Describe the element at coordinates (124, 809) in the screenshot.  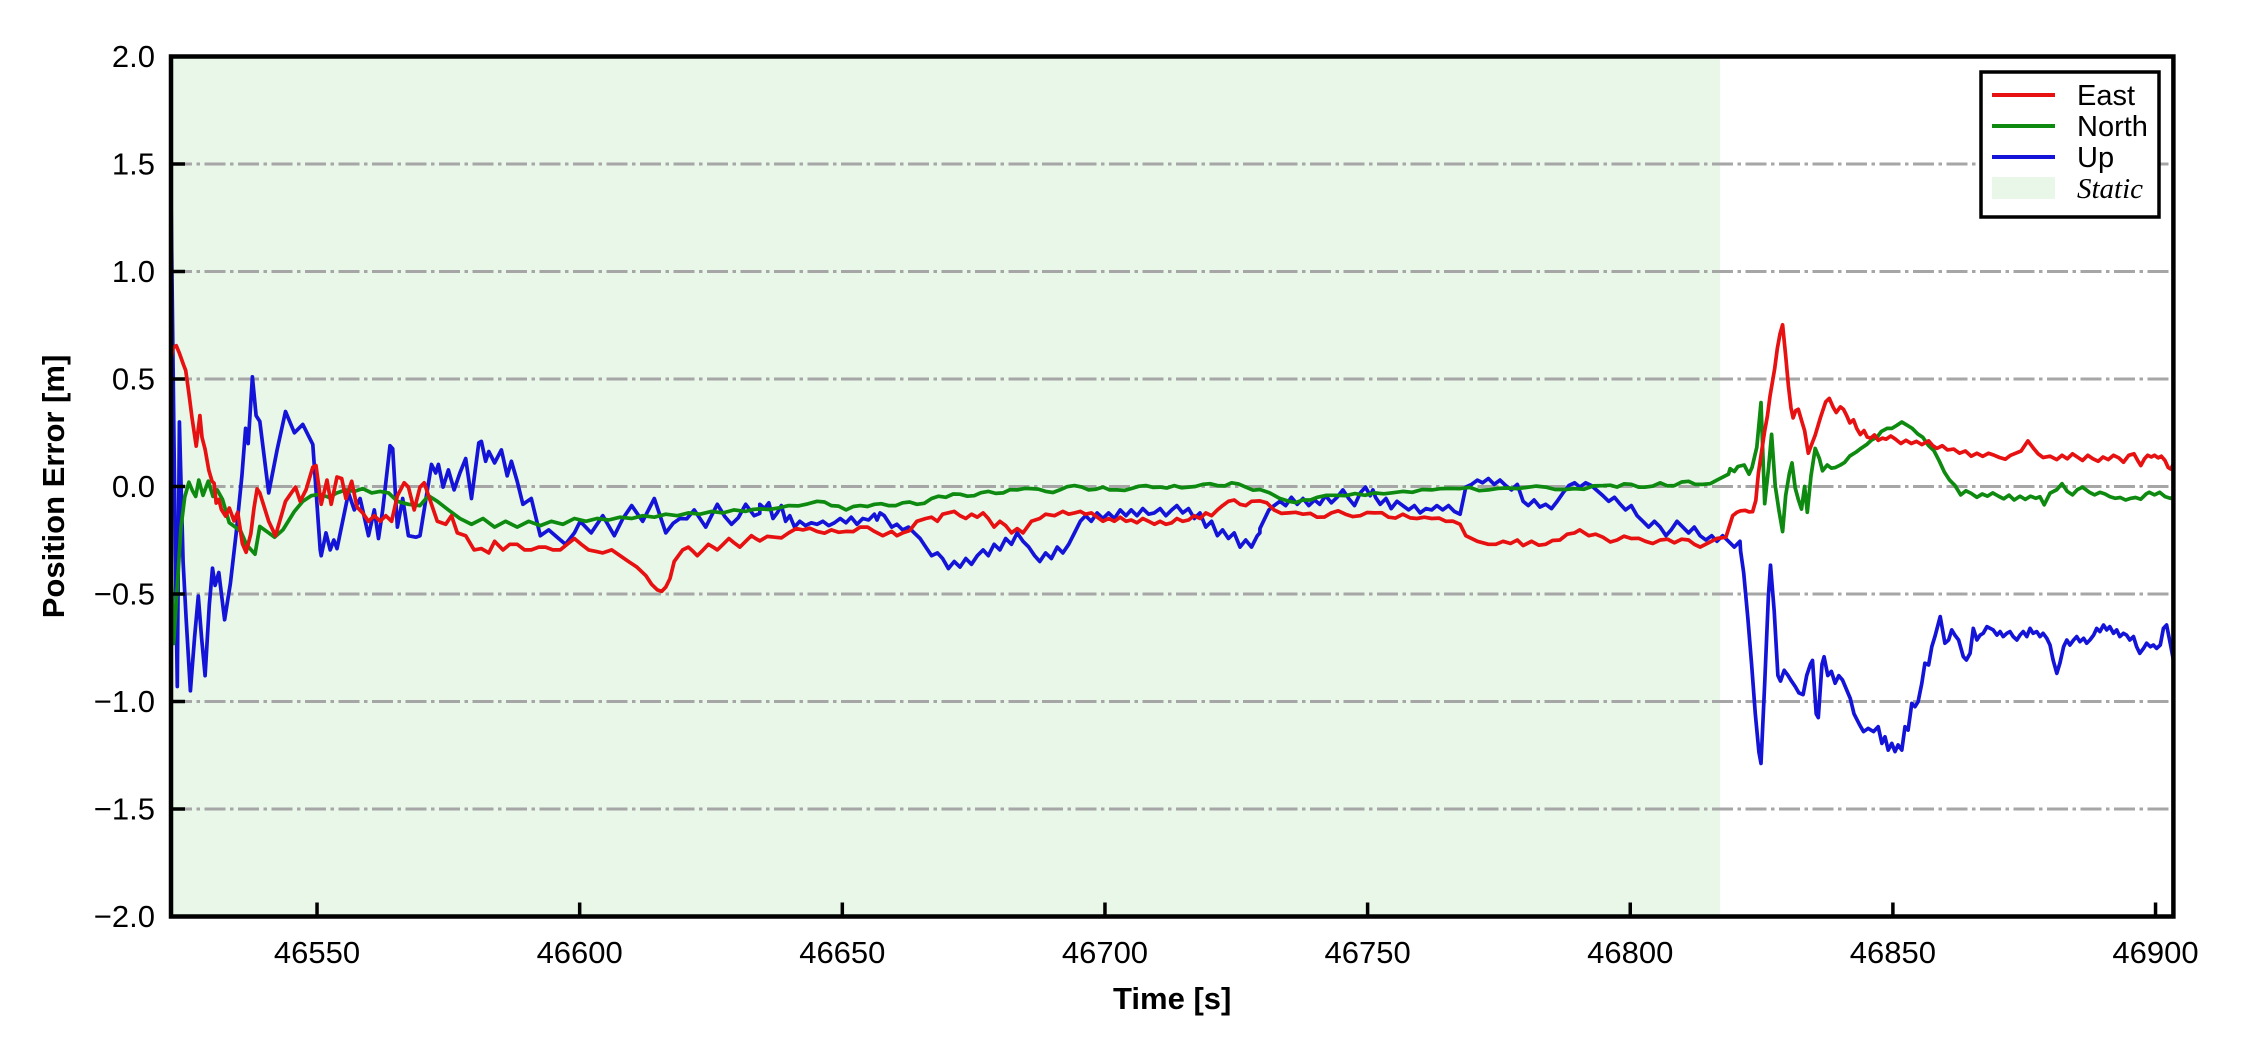
I see `y-tick-label: −1.5` at that location.